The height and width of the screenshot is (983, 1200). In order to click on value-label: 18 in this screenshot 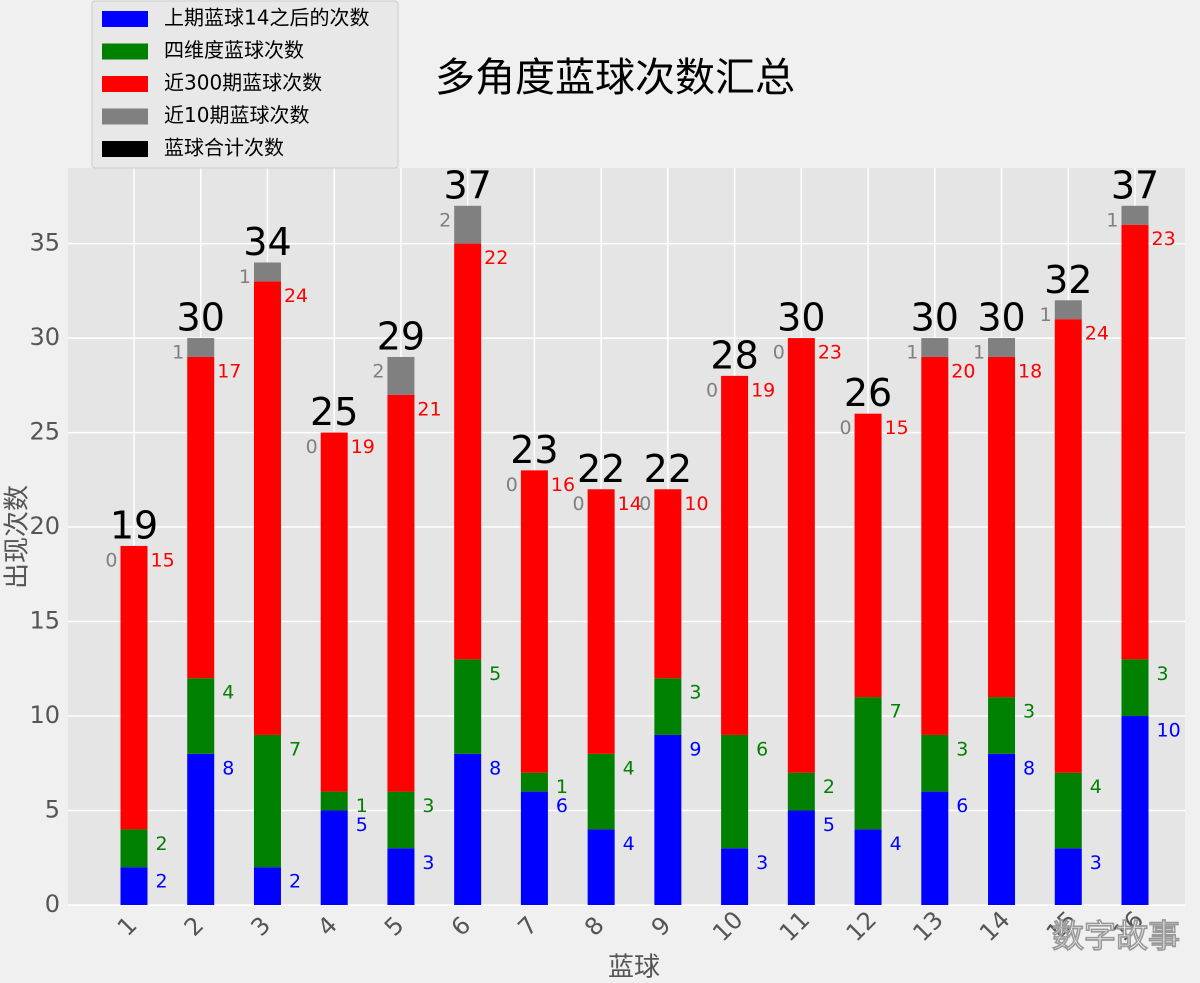, I will do `click(1030, 371)`.